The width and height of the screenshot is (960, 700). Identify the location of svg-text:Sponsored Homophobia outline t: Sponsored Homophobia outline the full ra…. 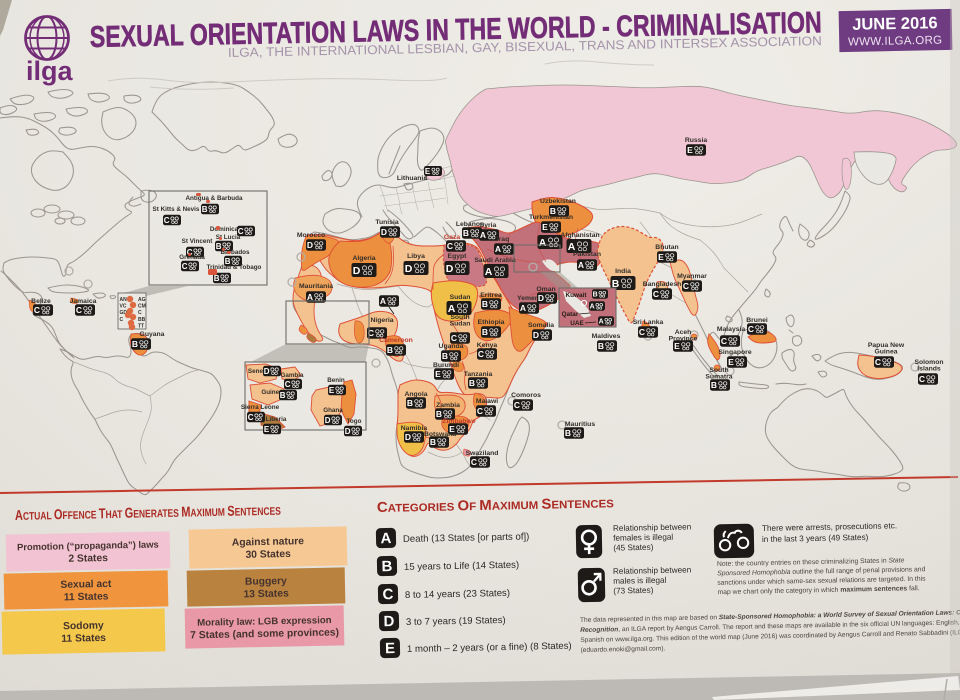
(821, 571).